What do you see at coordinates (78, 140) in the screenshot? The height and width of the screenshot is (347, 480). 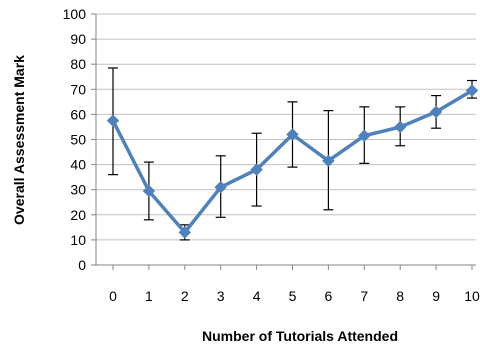 I see `y-tick-label: 50` at bounding box center [78, 140].